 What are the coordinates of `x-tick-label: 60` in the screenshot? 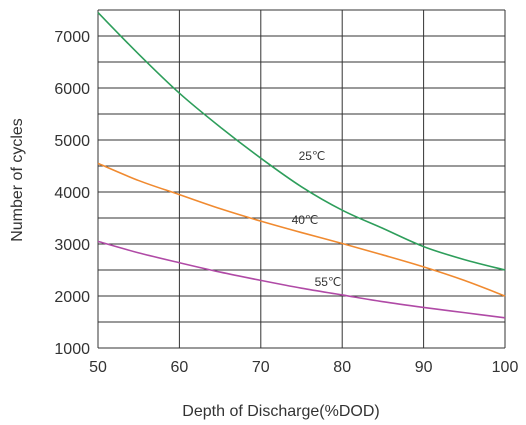 It's located at (180, 367).